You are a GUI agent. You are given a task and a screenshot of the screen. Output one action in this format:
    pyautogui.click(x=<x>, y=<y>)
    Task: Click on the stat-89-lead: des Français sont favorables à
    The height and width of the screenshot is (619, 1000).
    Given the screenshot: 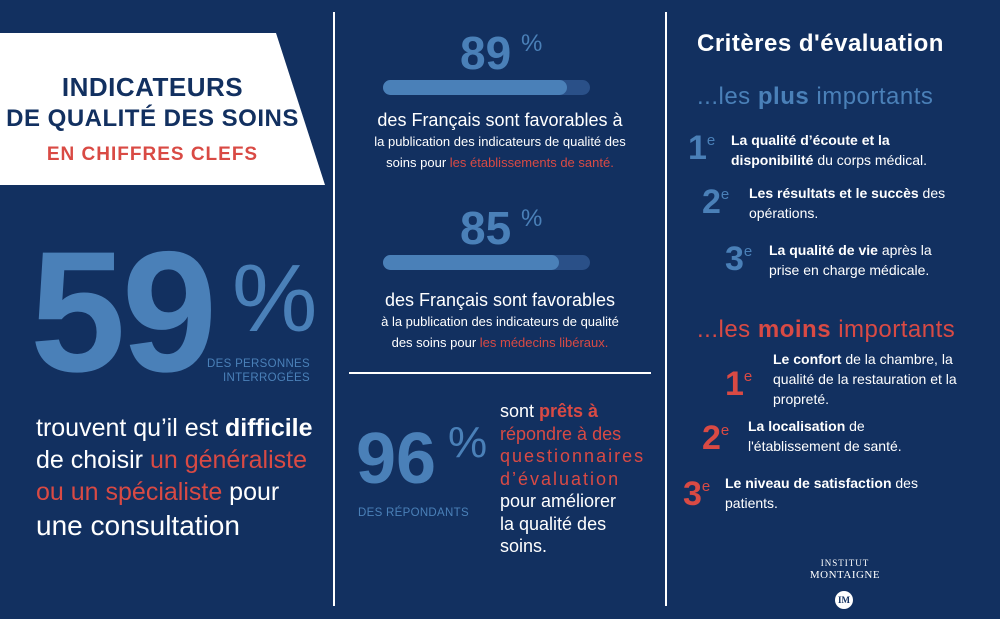 What is the action you would take?
    pyautogui.click(x=500, y=120)
    